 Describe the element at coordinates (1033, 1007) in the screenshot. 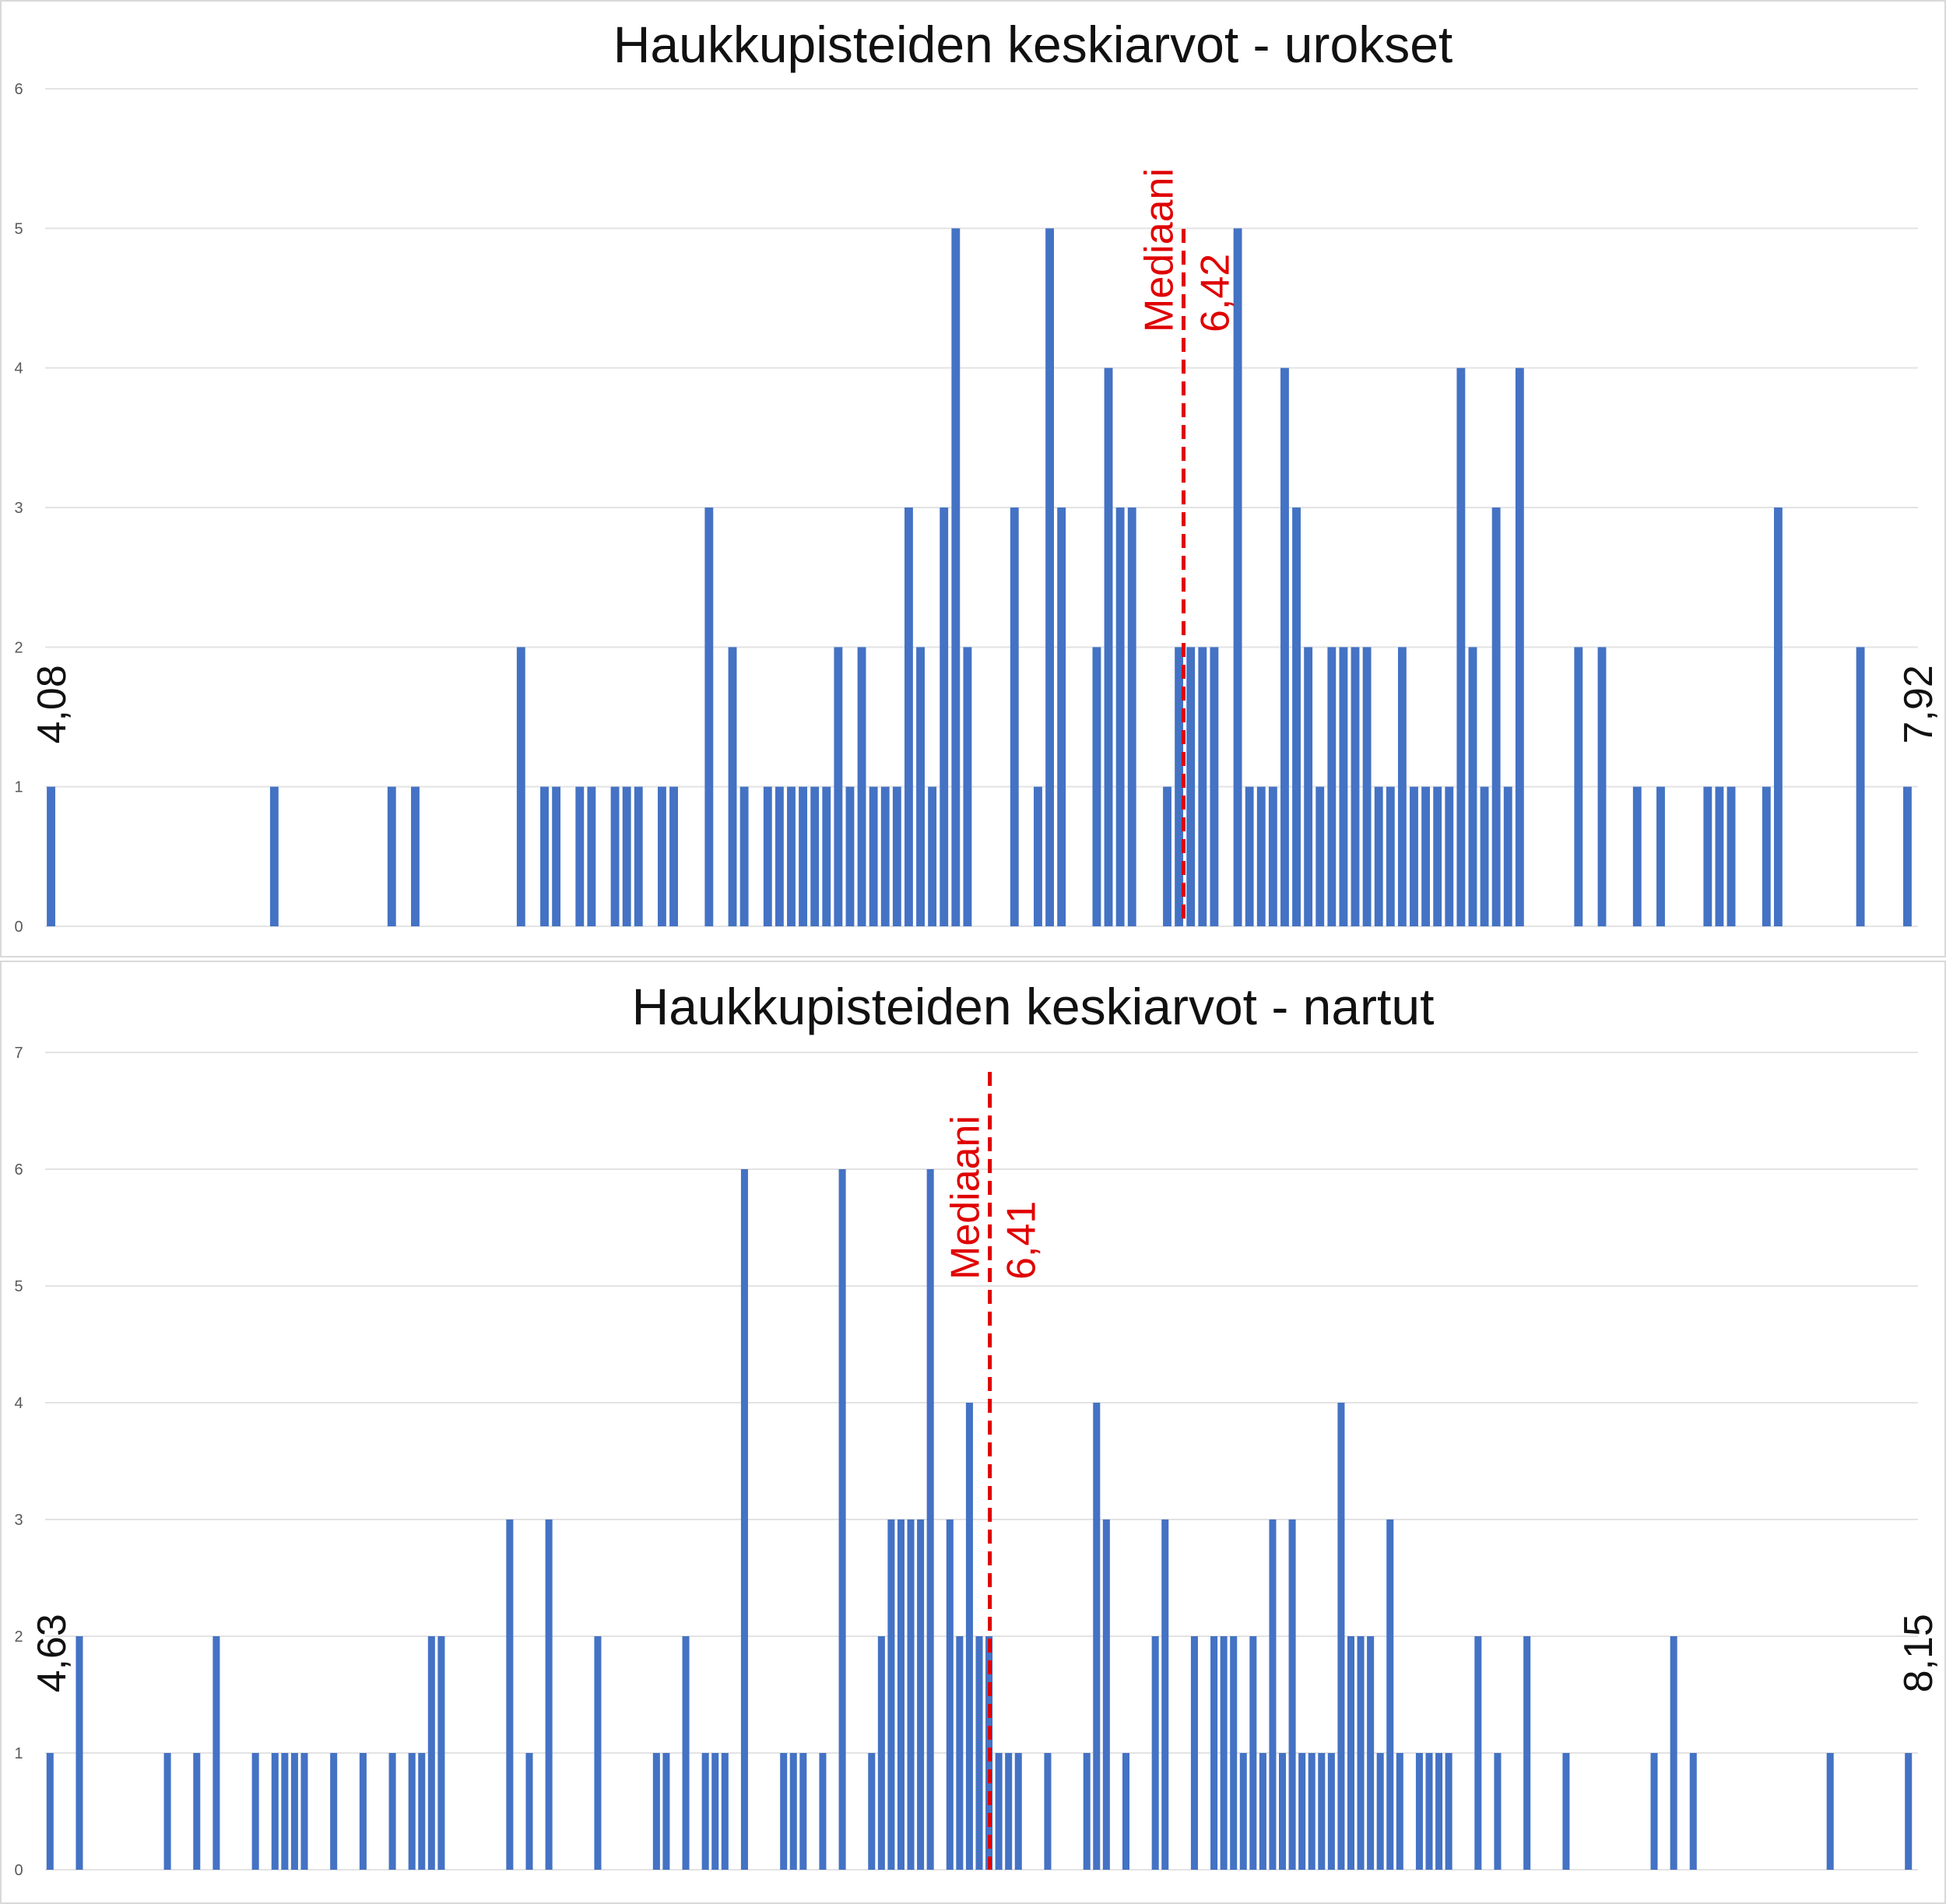

I see `chart-title: Haukkupisteiden keskiarvot - nartut` at that location.